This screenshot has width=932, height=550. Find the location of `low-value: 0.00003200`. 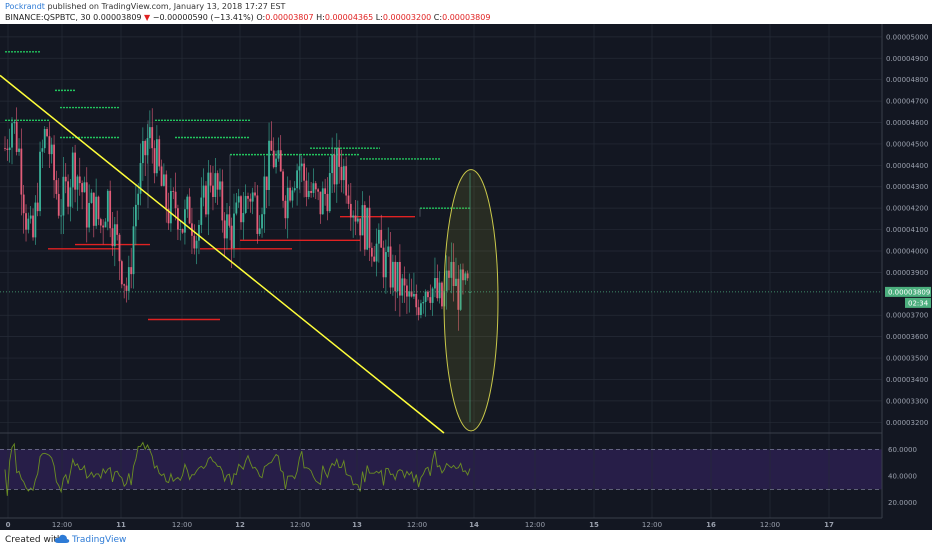

low-value: 0.00003200 is located at coordinates (407, 17).